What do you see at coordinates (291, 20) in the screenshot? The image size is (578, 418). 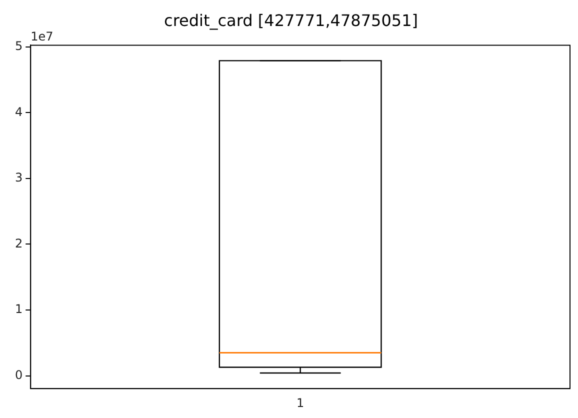 I see `chart-title: credit_card [427771,47875051]` at bounding box center [291, 20].